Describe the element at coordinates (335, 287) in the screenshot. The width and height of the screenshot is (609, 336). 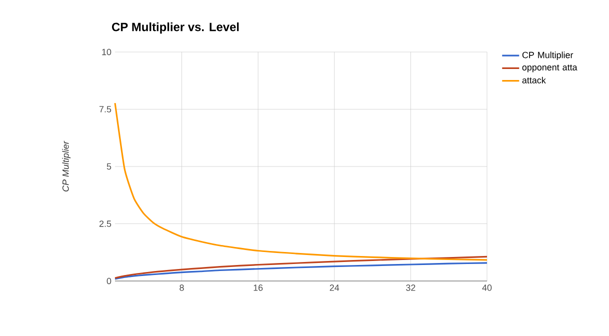
I see `x-tick-label: 24` at that location.